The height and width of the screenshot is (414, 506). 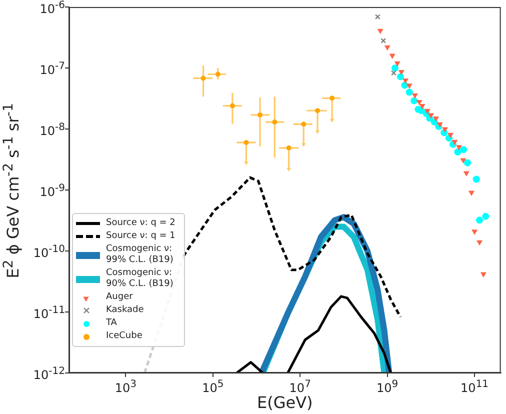 I want to click on x-tick-label: 10$^{5}$, so click(x=213, y=387).